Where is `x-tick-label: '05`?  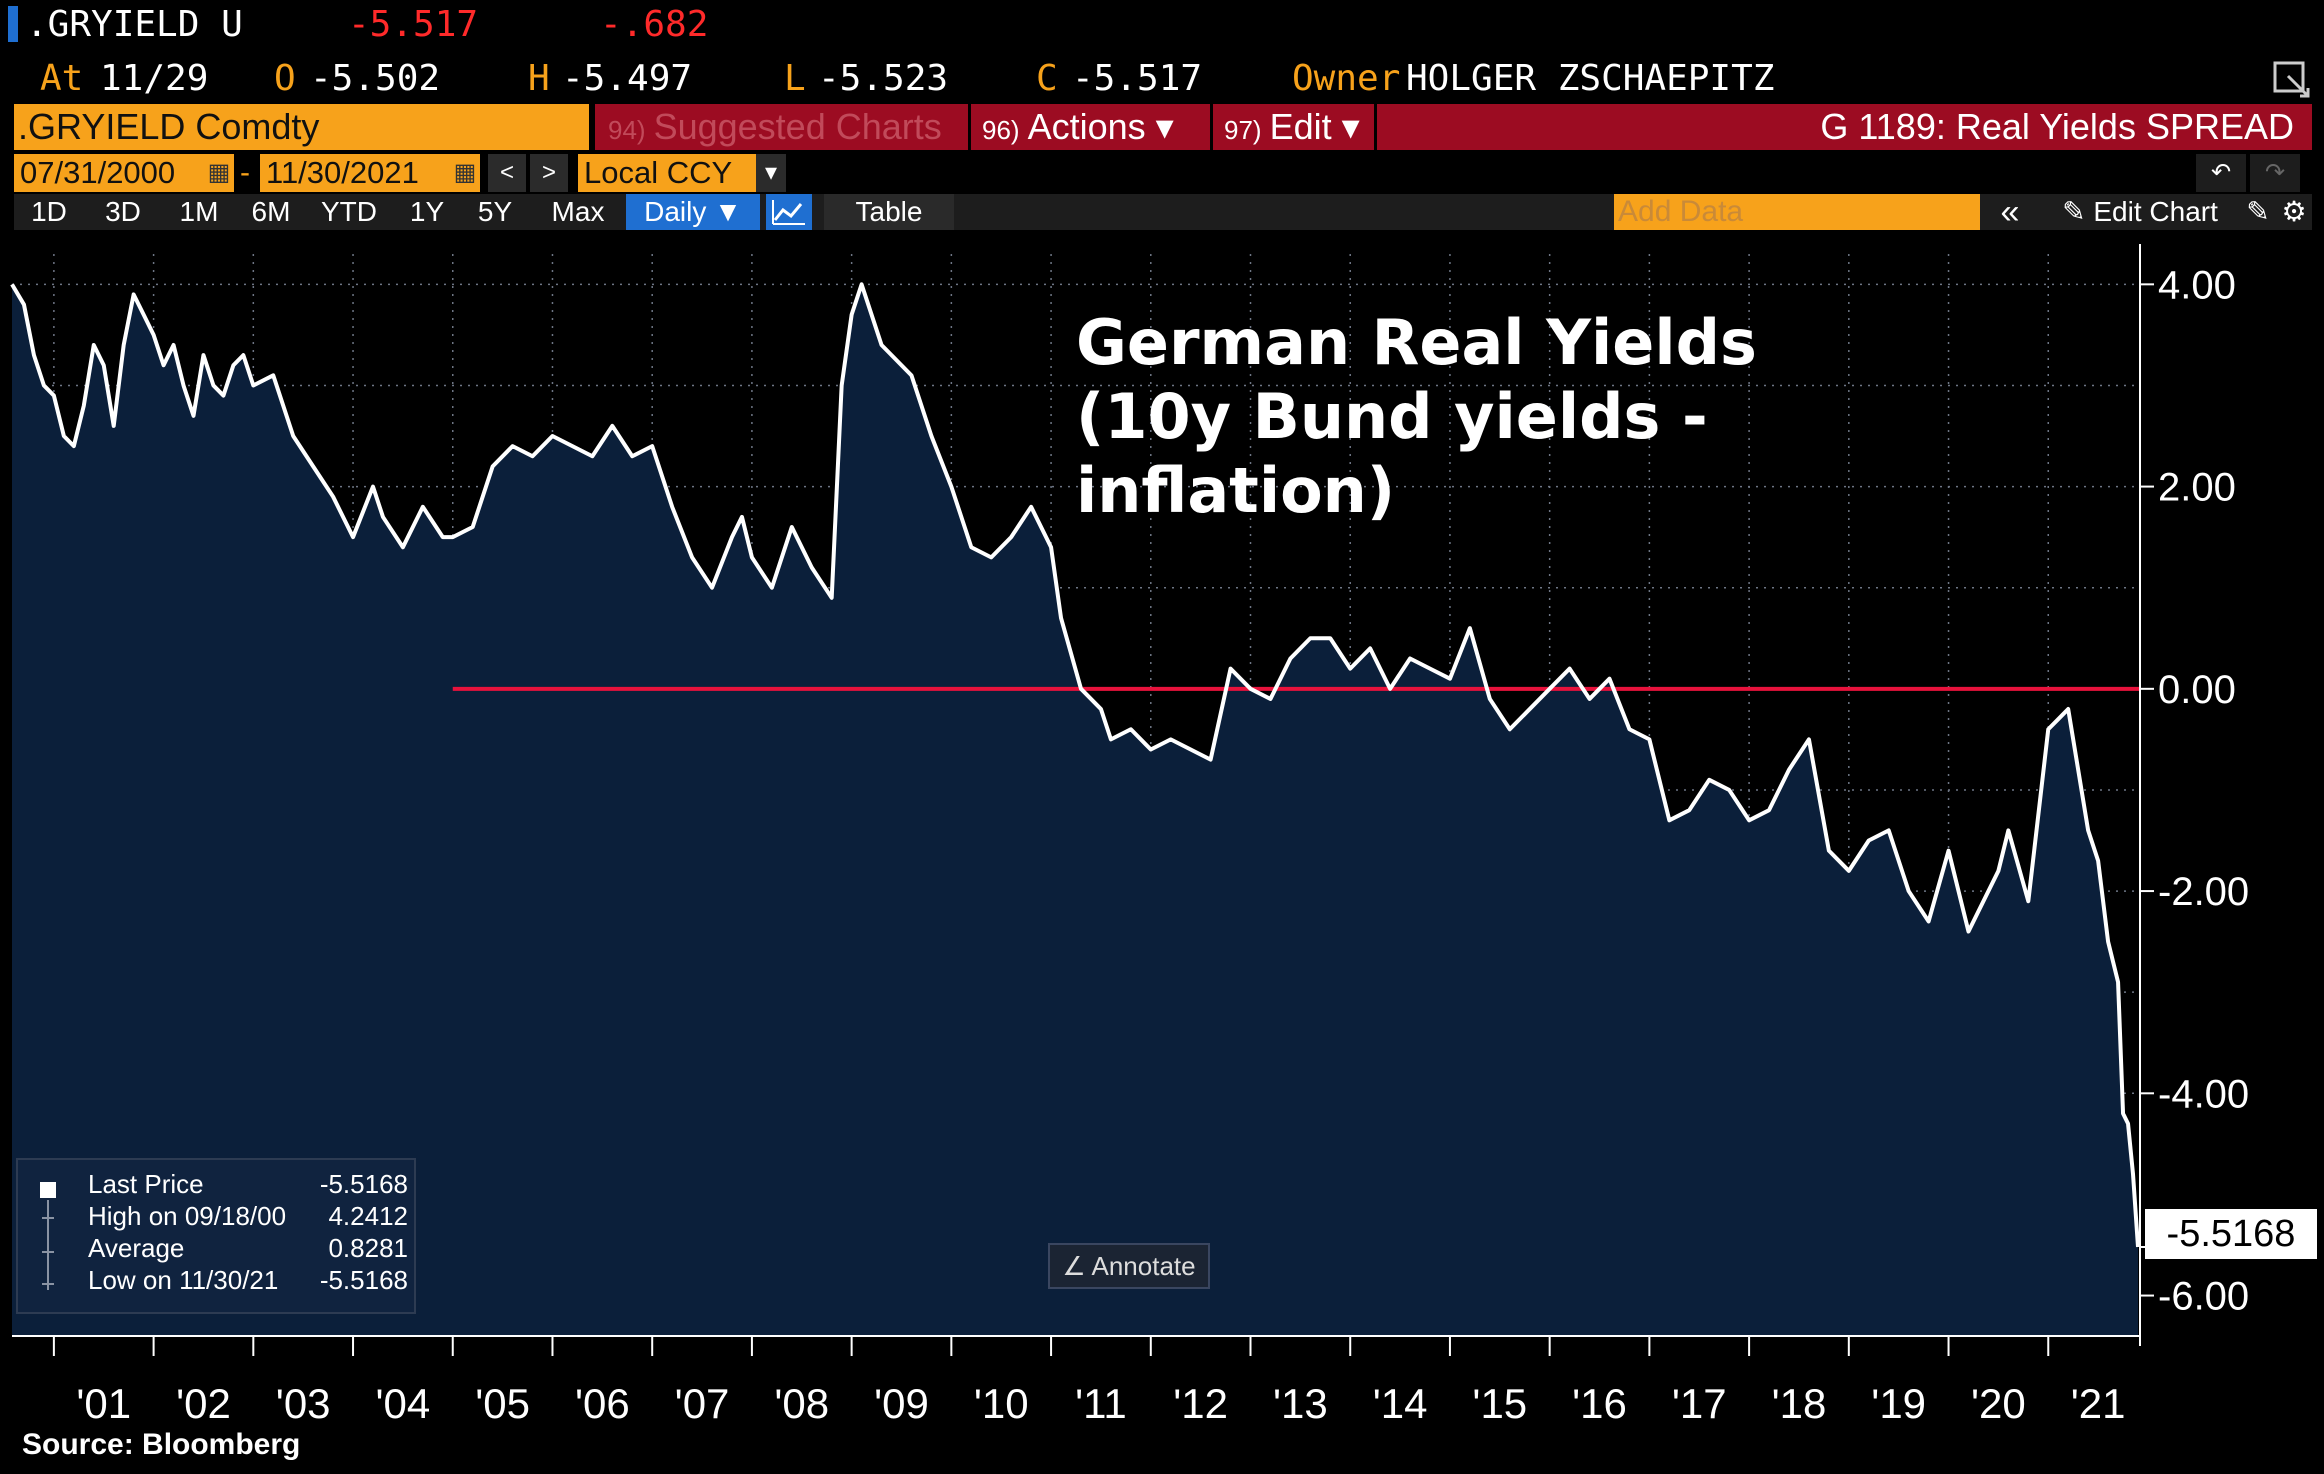 x-tick-label: '05 is located at coordinates (502, 1403).